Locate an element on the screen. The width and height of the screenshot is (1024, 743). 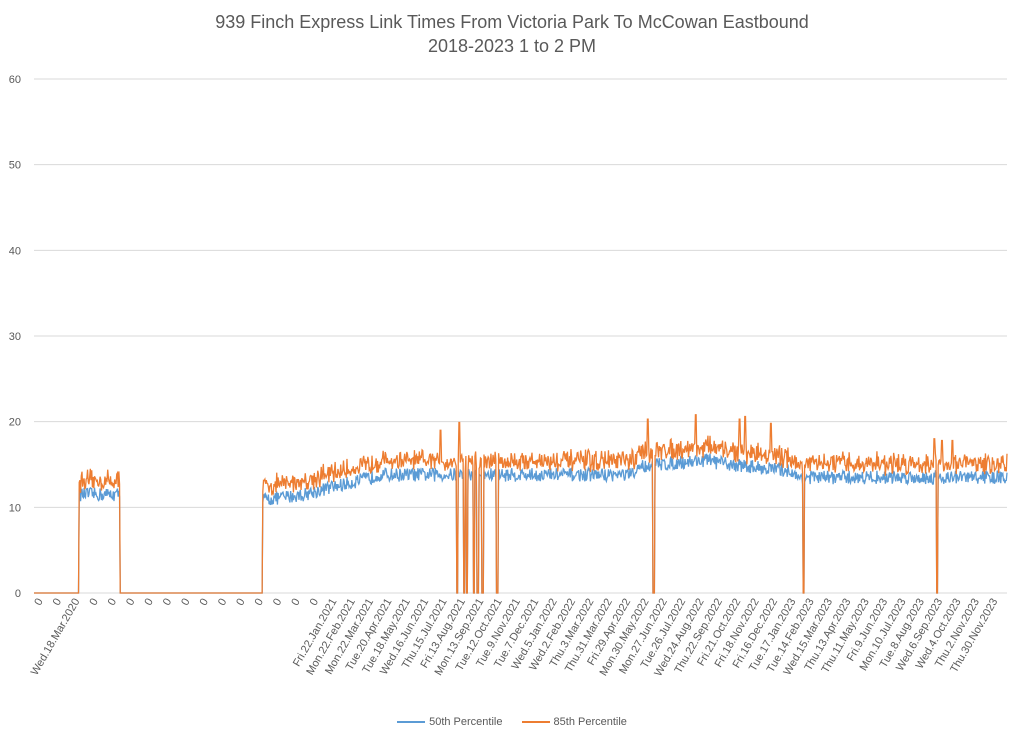
legend-label-50th: 50th Percentile is located at coordinates (466, 722).